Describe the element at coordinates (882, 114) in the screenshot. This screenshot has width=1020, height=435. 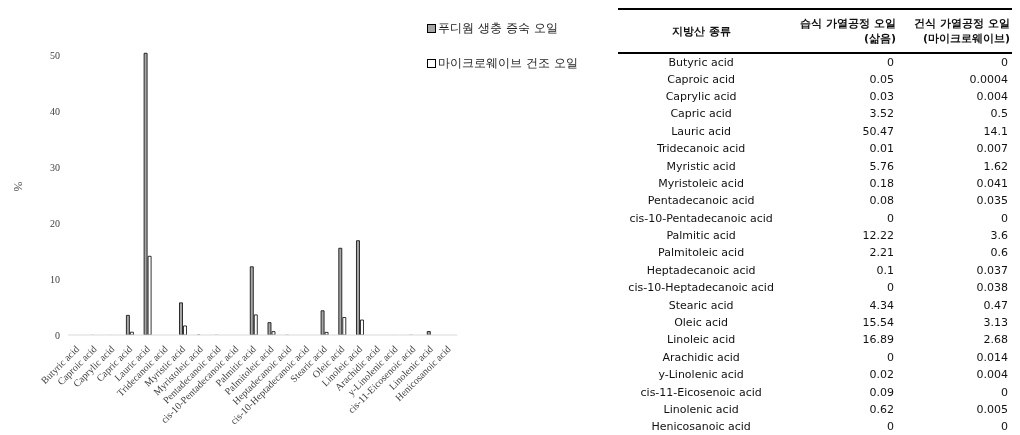
I see `data-label: 3.52` at that location.